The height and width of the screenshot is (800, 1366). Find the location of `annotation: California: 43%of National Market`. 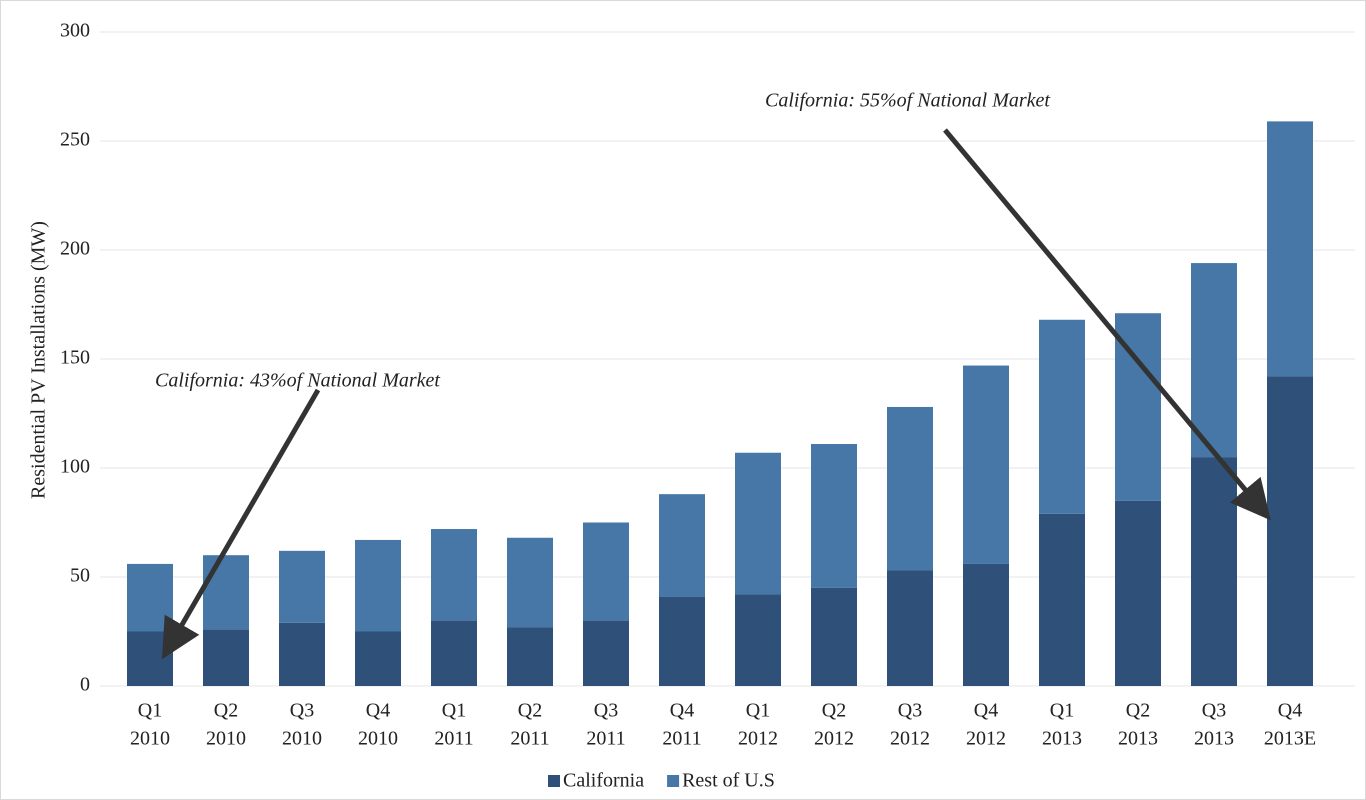

annotation: California: 43%of National Market is located at coordinates (297, 381).